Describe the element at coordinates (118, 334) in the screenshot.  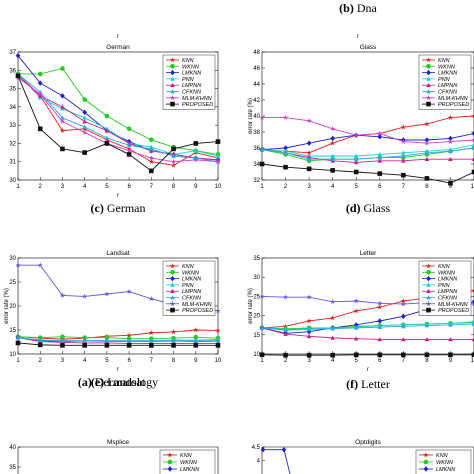
I see `series-knn` at that location.